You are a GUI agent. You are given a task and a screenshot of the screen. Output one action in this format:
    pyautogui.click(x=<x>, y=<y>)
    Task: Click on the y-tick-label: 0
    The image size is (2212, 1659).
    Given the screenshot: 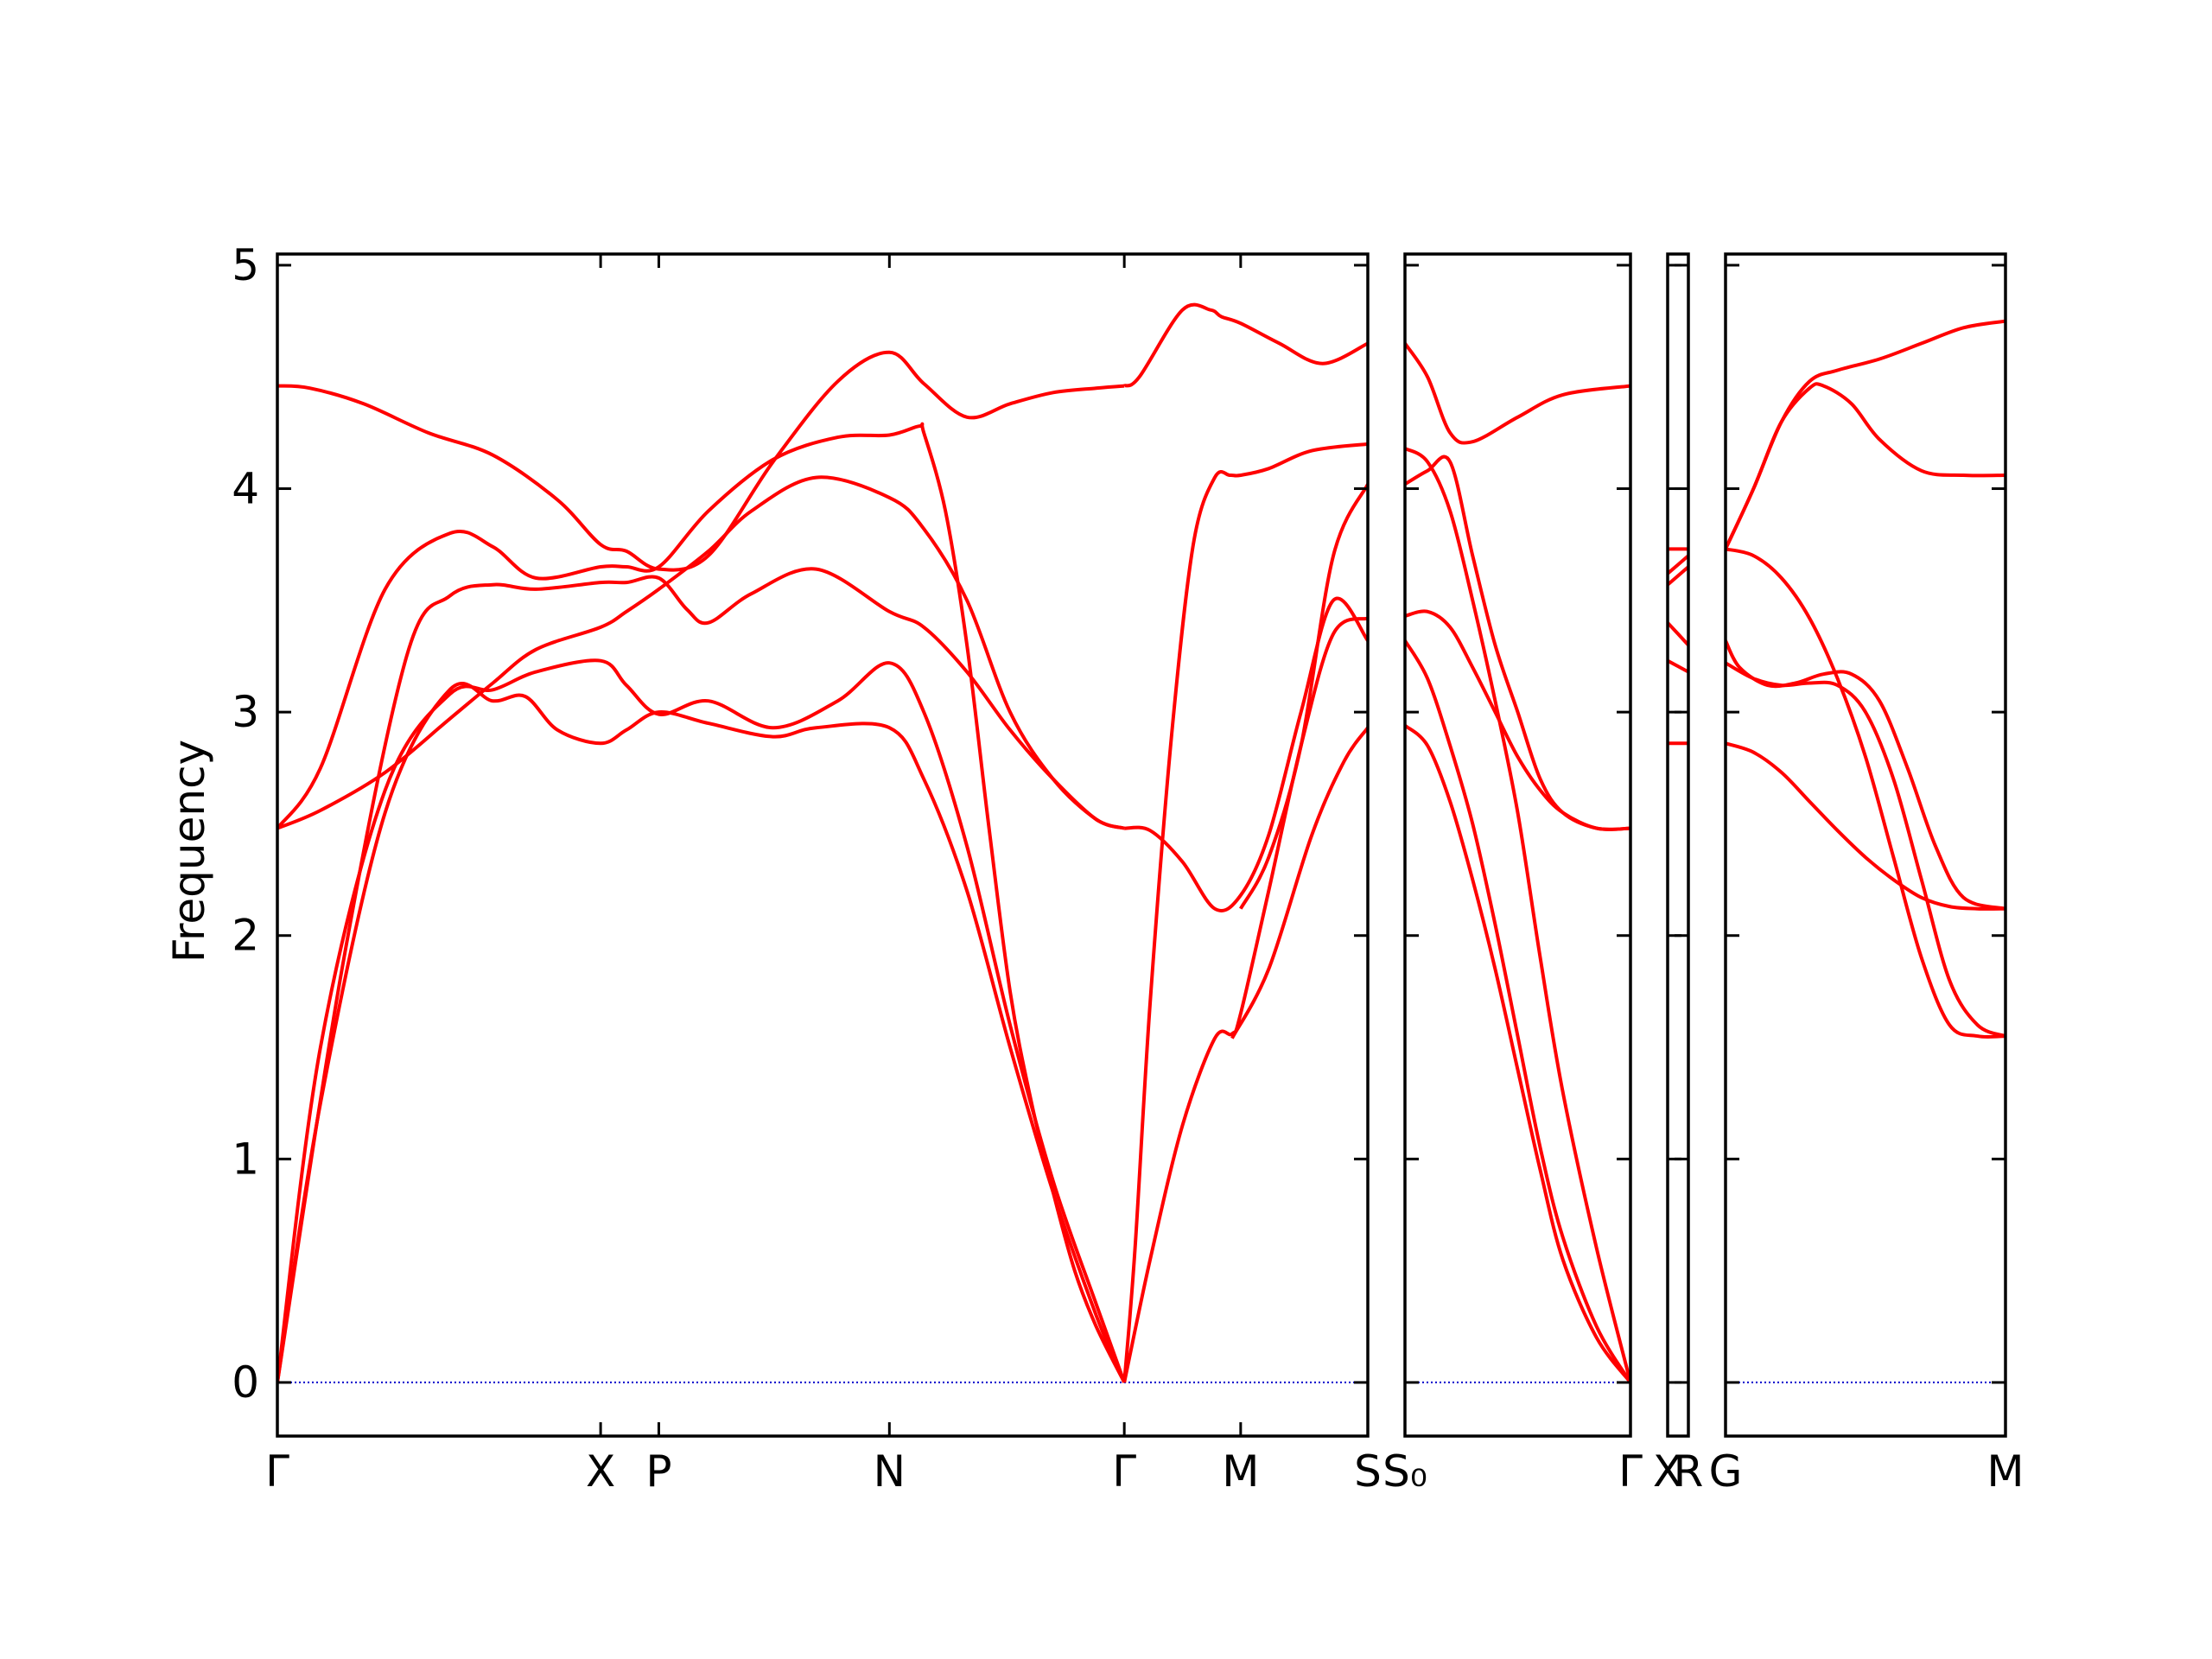 What is the action you would take?
    pyautogui.click(x=245, y=1382)
    